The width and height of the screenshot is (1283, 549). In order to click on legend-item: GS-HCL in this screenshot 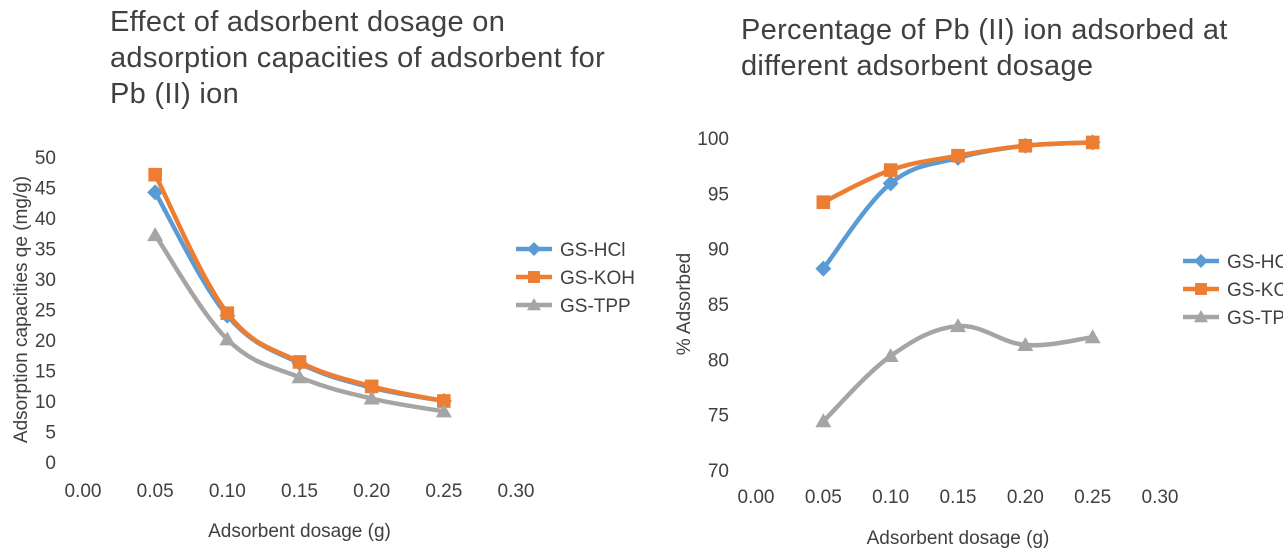, I will do `click(1233, 262)`.